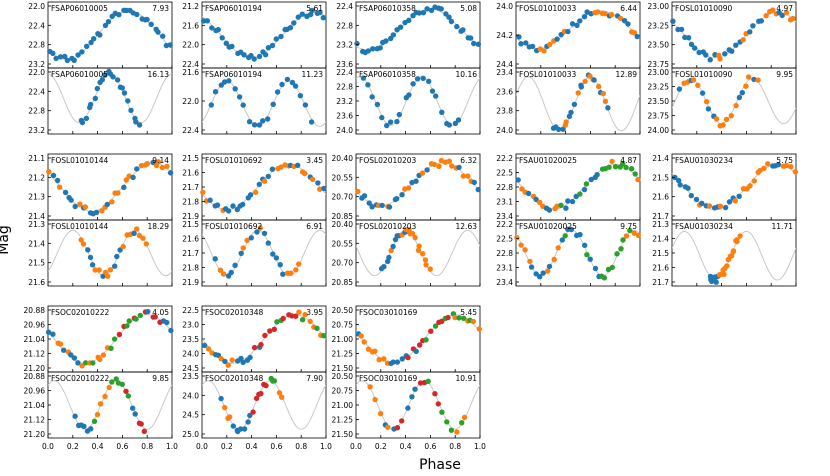 Image resolution: width=830 pixels, height=476 pixels. I want to click on panel-frame, so click(110, 101).